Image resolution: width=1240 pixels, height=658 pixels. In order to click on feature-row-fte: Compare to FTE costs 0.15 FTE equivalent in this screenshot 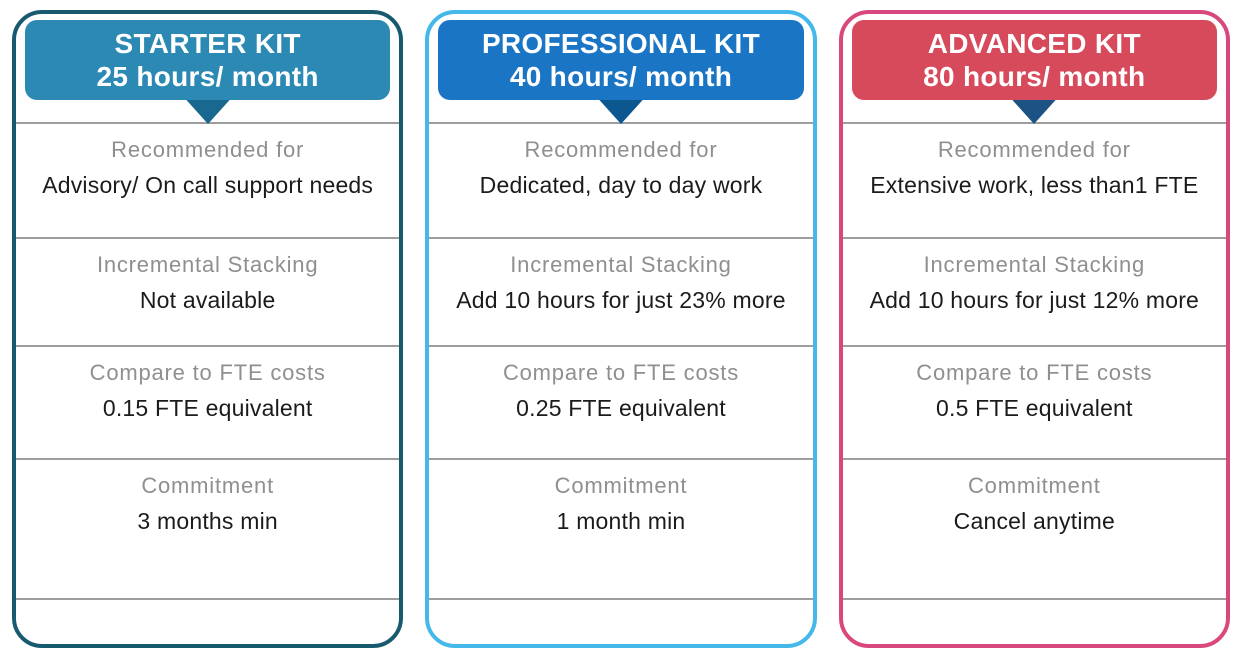, I will do `click(208, 401)`.